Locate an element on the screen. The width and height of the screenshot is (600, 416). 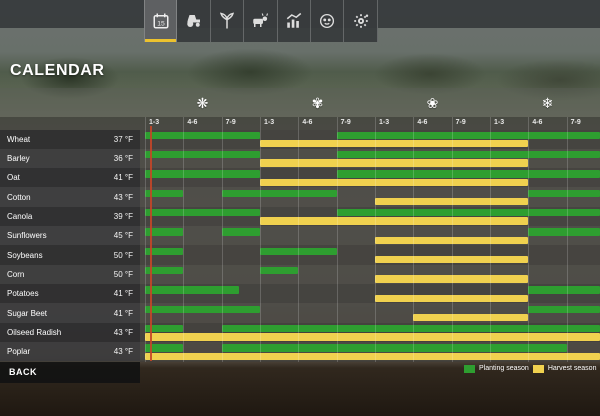
crop-row-label: Cotton 43 °F is located at coordinates (70, 197).